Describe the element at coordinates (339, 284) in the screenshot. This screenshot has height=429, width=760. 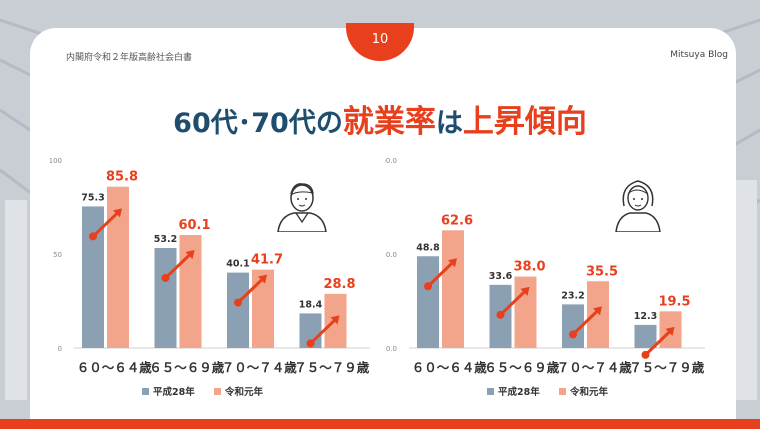
I see `value-label-r1: 28.8` at that location.